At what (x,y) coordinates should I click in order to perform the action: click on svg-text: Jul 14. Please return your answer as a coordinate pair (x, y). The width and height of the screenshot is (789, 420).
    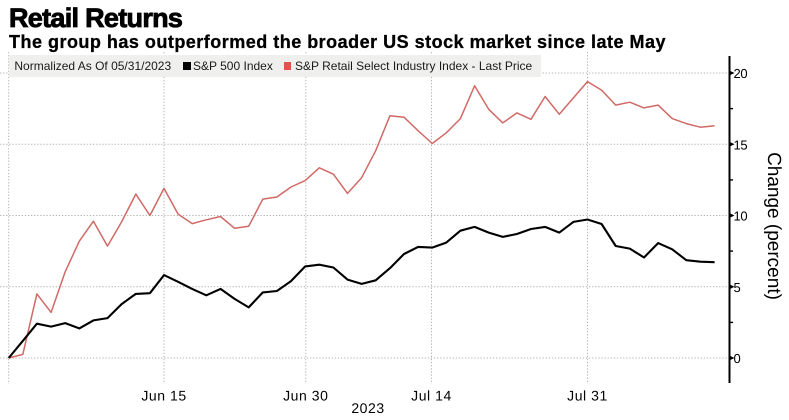
    Looking at the image, I should click on (431, 395).